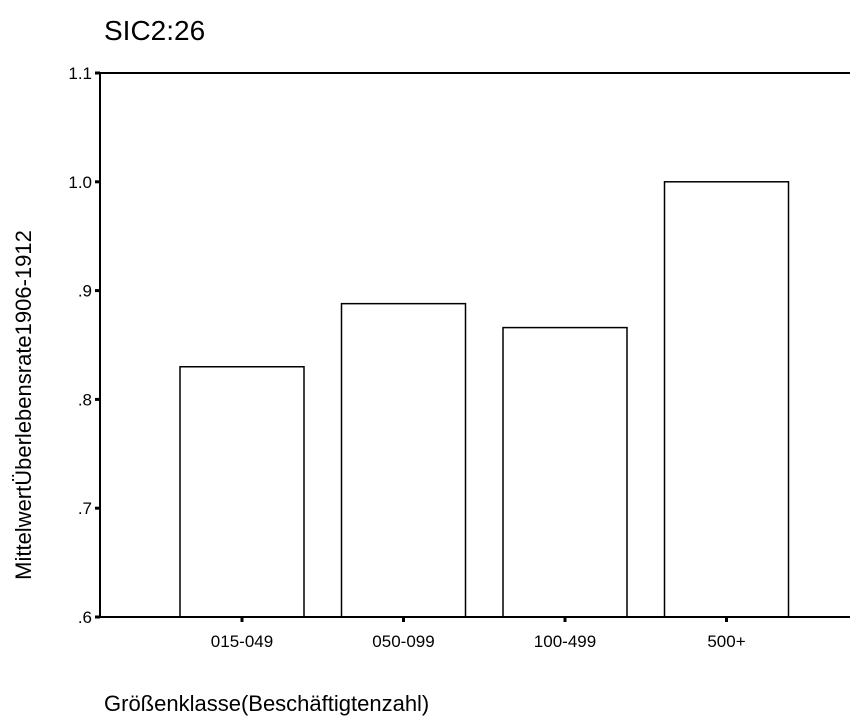 Image resolution: width=857 pixels, height=720 pixels. I want to click on x-tick-label: 100-499, so click(565, 641).